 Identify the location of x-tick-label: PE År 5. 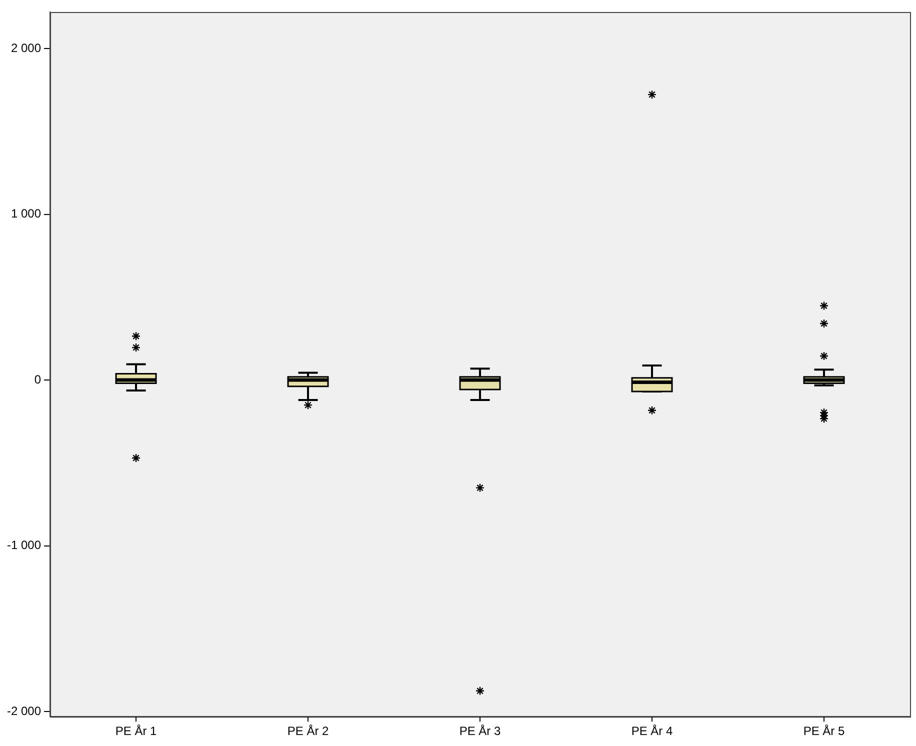
(824, 731).